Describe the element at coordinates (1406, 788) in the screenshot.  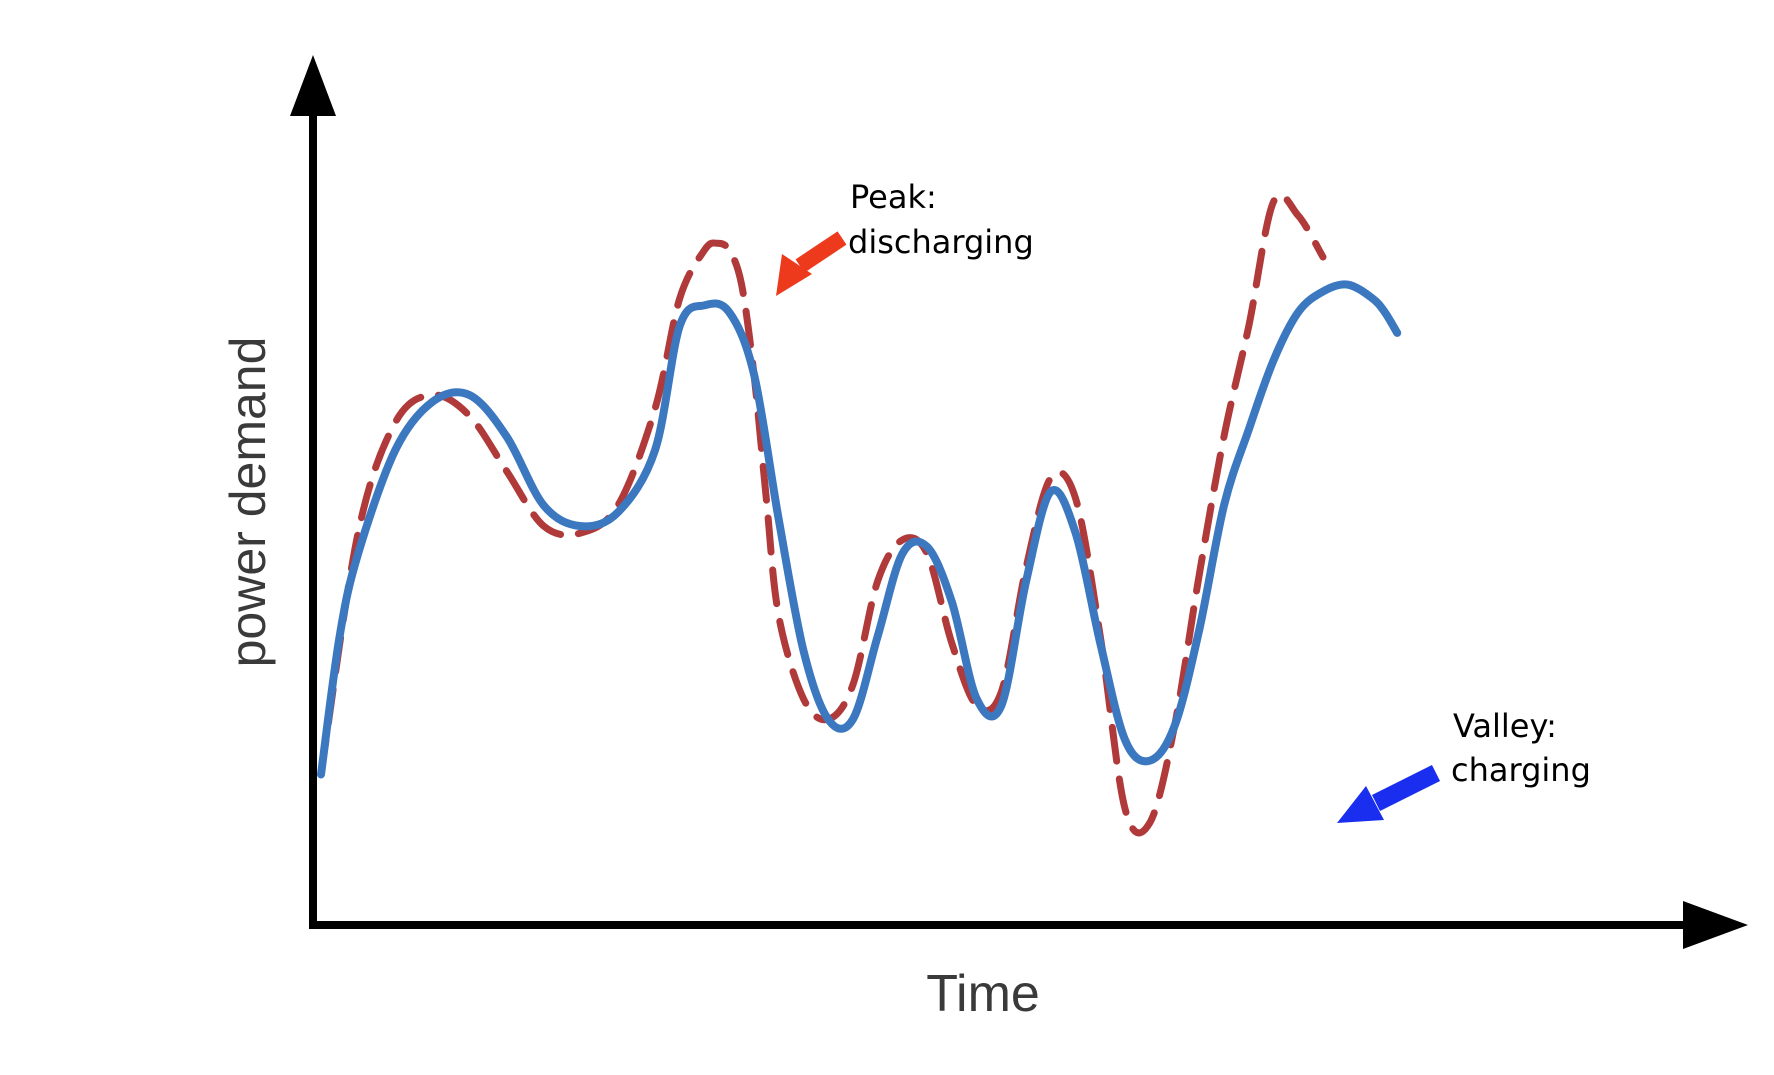
I see `annotation-valley-arrow-shaft` at that location.